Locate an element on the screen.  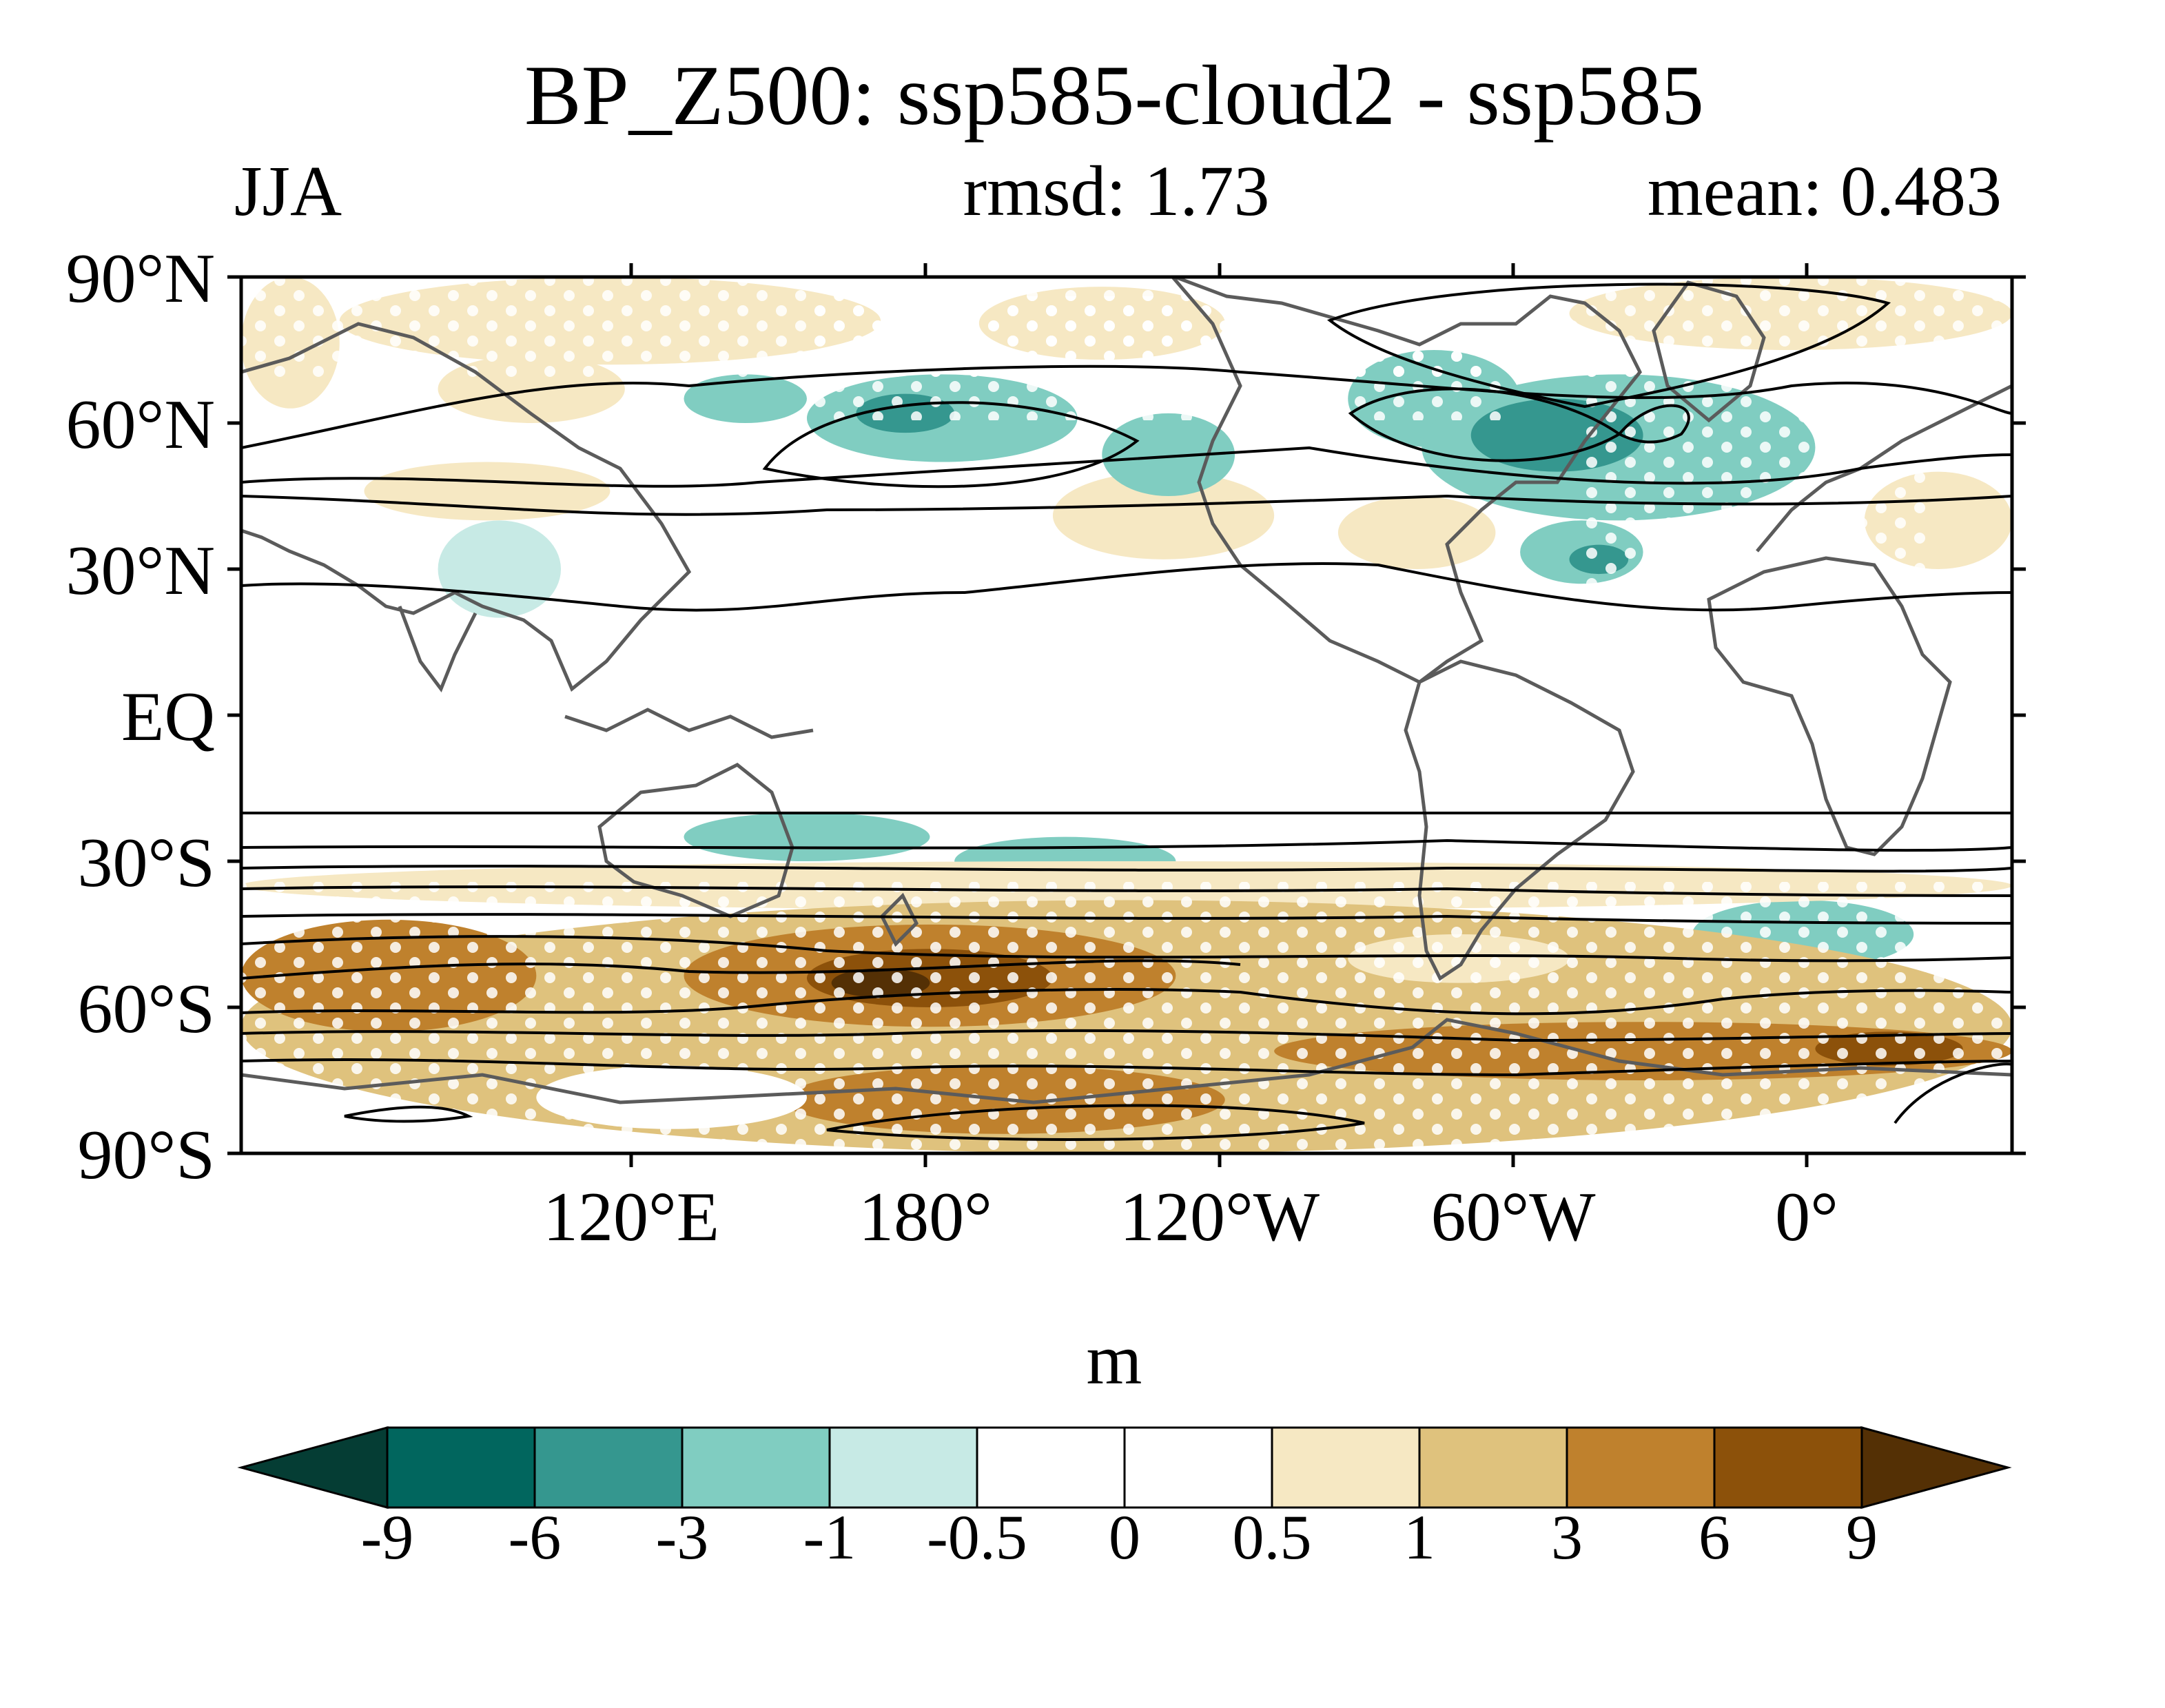
y-tick-label: 30°S is located at coordinates (146, 863).